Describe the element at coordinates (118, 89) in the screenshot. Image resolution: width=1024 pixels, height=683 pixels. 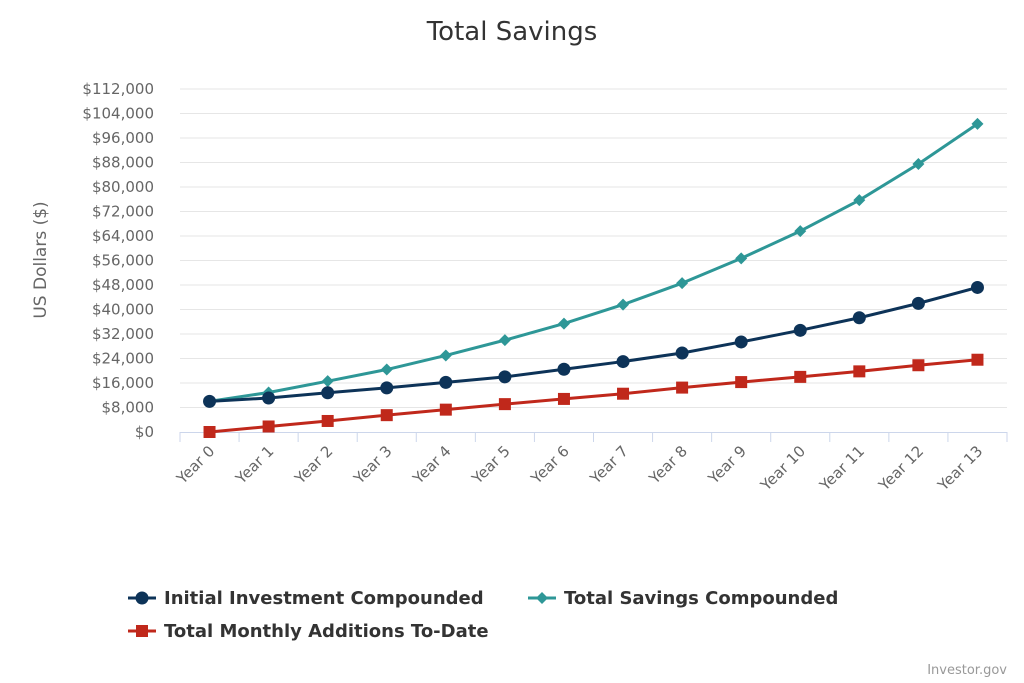
I see `y-tick-label: $112,000` at that location.